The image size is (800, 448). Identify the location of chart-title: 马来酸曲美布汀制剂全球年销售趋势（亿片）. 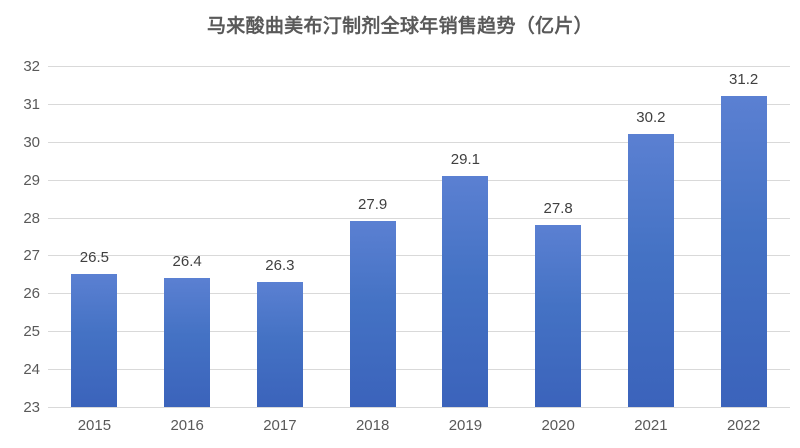
(399, 26).